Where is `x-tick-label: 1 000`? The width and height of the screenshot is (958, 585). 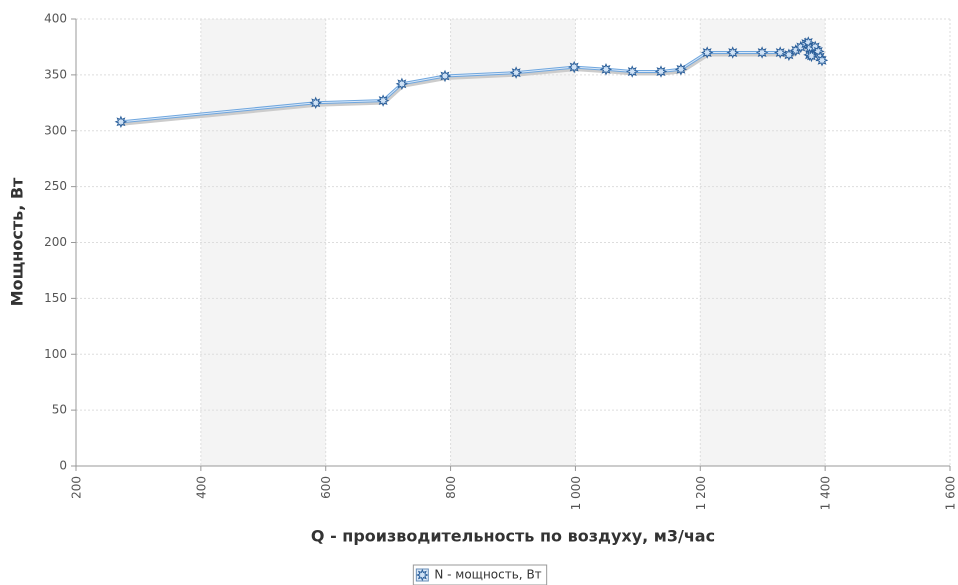
x-tick-label: 1 000 is located at coordinates (576, 493).